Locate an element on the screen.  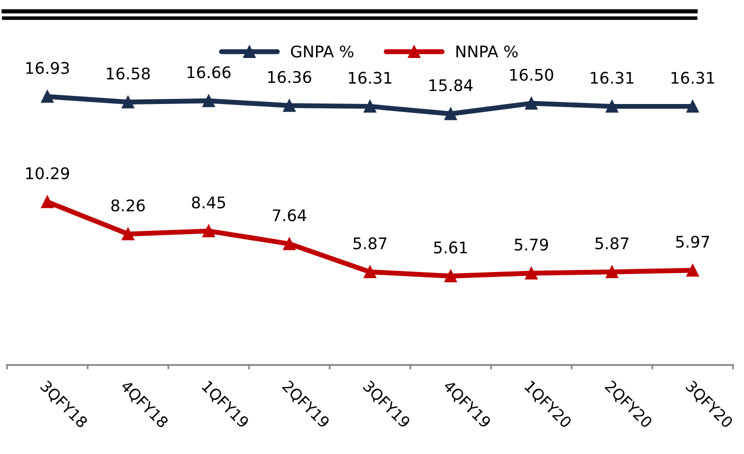
data-label: 8.45 is located at coordinates (209, 202).